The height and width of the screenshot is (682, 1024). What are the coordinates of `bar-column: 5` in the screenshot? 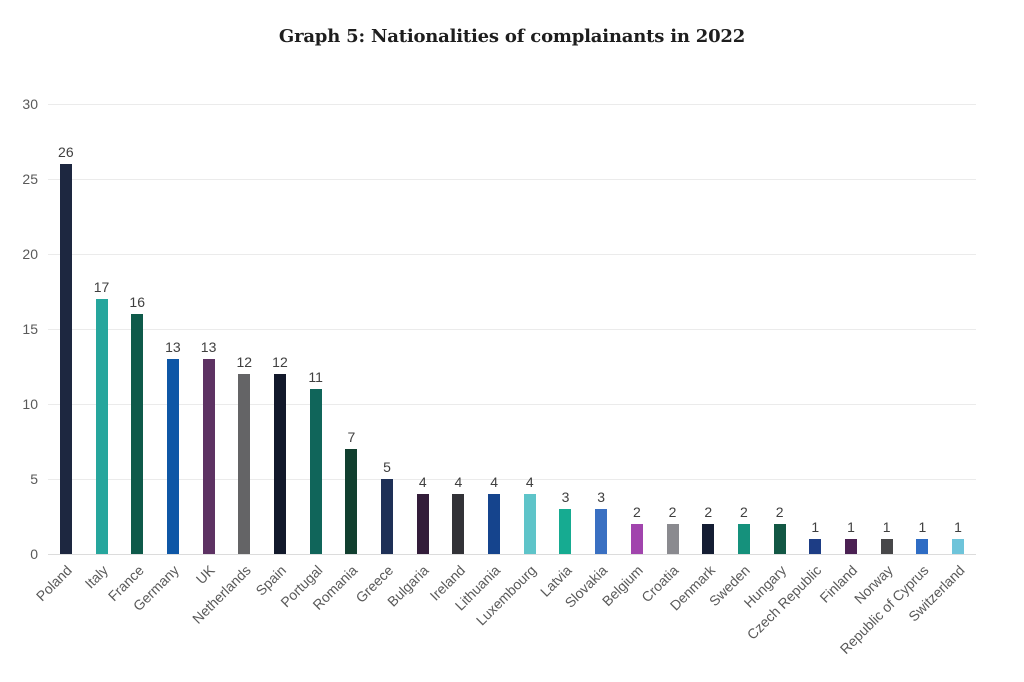 It's located at (387, 507).